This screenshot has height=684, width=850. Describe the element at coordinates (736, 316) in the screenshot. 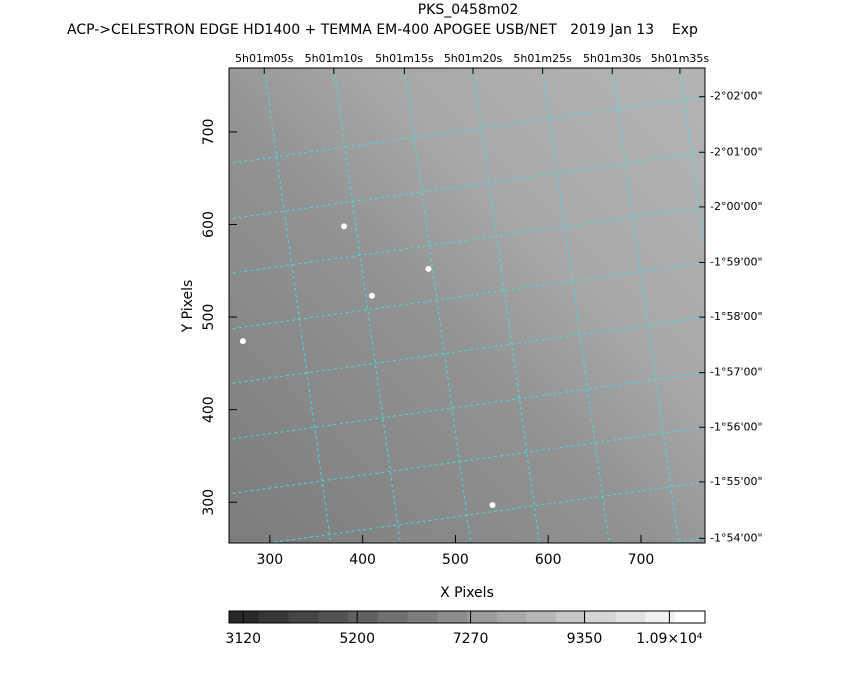

I see `dec-tick-label: -1°58'00"` at that location.